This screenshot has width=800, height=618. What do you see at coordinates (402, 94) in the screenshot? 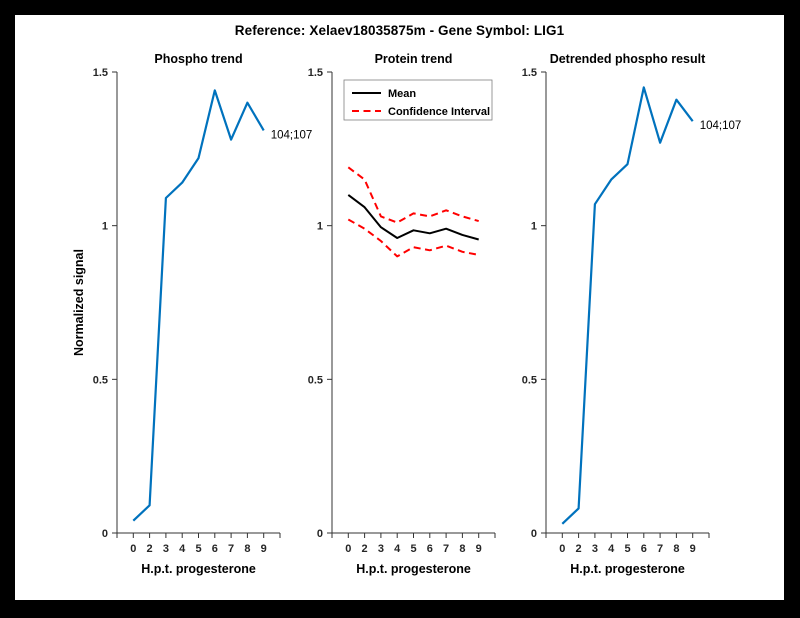
I see `legend-label: Mean` at bounding box center [402, 94].